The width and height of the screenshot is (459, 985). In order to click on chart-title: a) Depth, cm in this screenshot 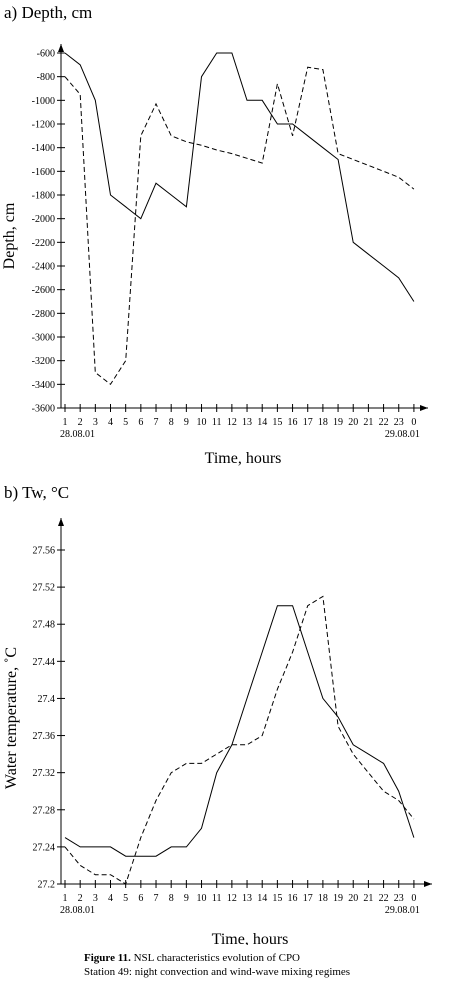, I will do `click(48, 12)`.